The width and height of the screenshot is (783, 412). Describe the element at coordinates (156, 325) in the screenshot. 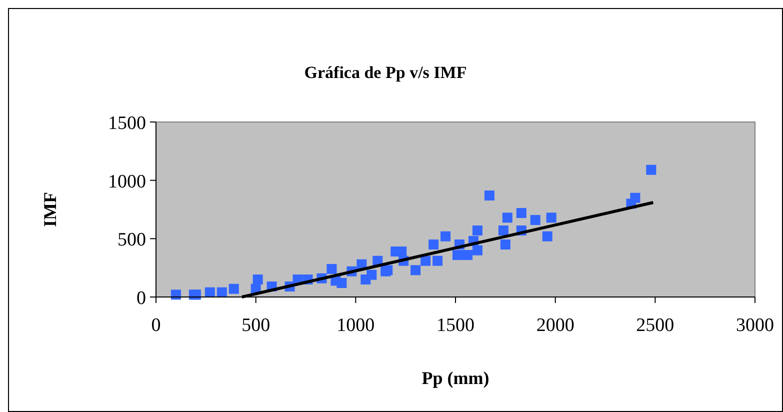

I see `x-tick-label: 0` at that location.